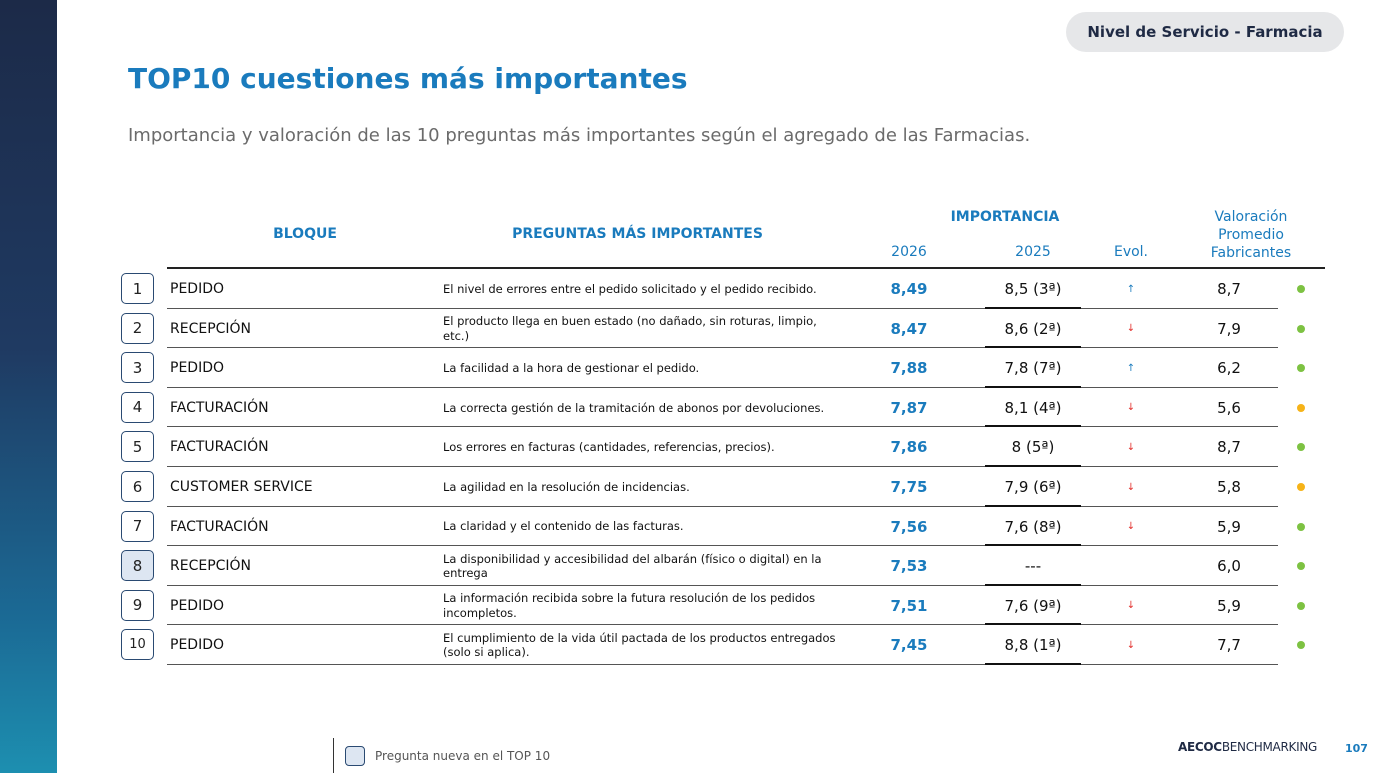 This screenshot has height=773, width=1379. What do you see at coordinates (1033, 447) in the screenshot?
I see `importance-2025-text: 8 (5ª)` at bounding box center [1033, 447].